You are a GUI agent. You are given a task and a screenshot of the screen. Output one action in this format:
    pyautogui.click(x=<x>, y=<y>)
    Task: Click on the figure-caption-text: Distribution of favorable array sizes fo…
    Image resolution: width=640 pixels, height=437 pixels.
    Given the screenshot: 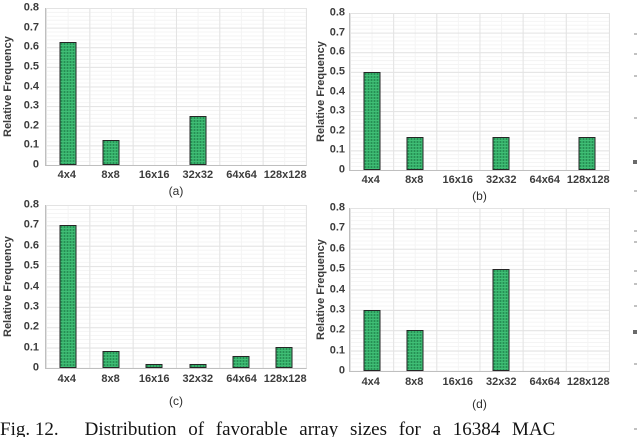 What is the action you would take?
    pyautogui.click(x=320, y=428)
    